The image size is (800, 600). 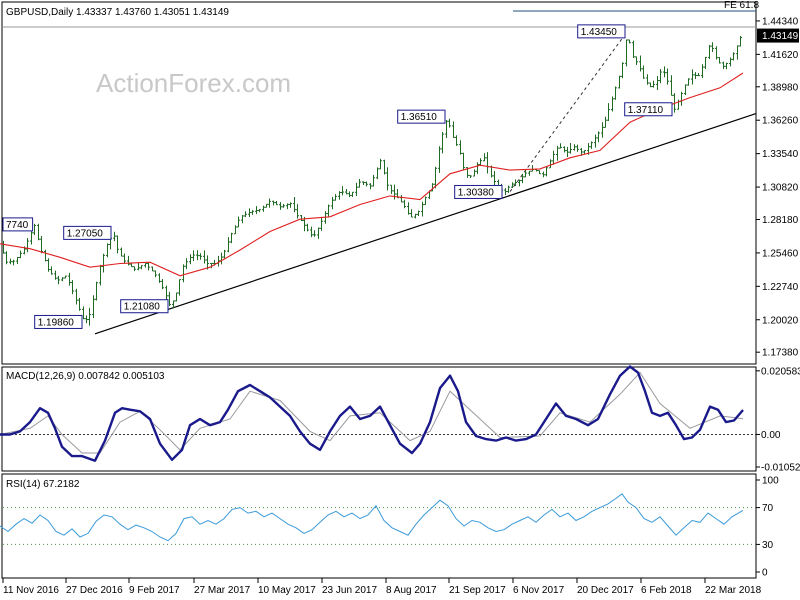 I want to click on x-tick-label: 6 Feb 2018, so click(x=666, y=590).